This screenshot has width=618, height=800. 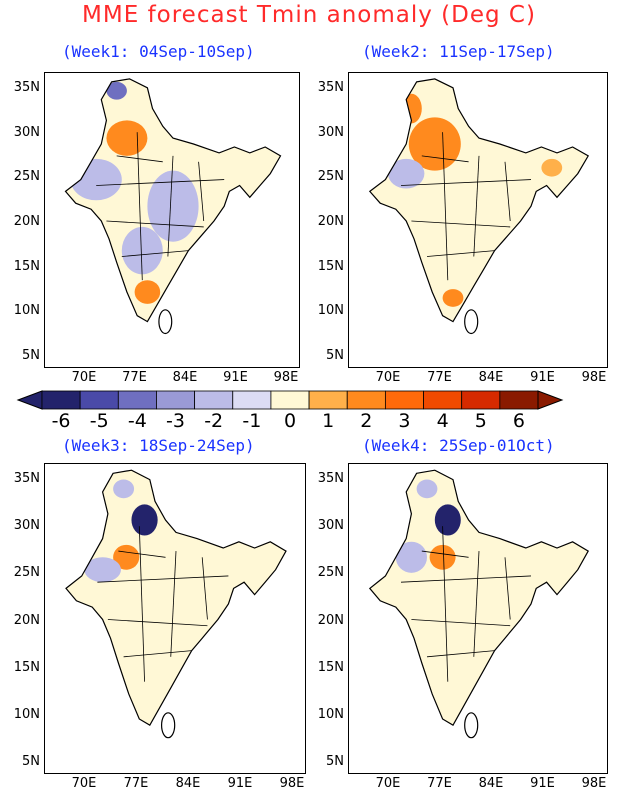 I want to click on colorbar-arrow-right, so click(x=550, y=400).